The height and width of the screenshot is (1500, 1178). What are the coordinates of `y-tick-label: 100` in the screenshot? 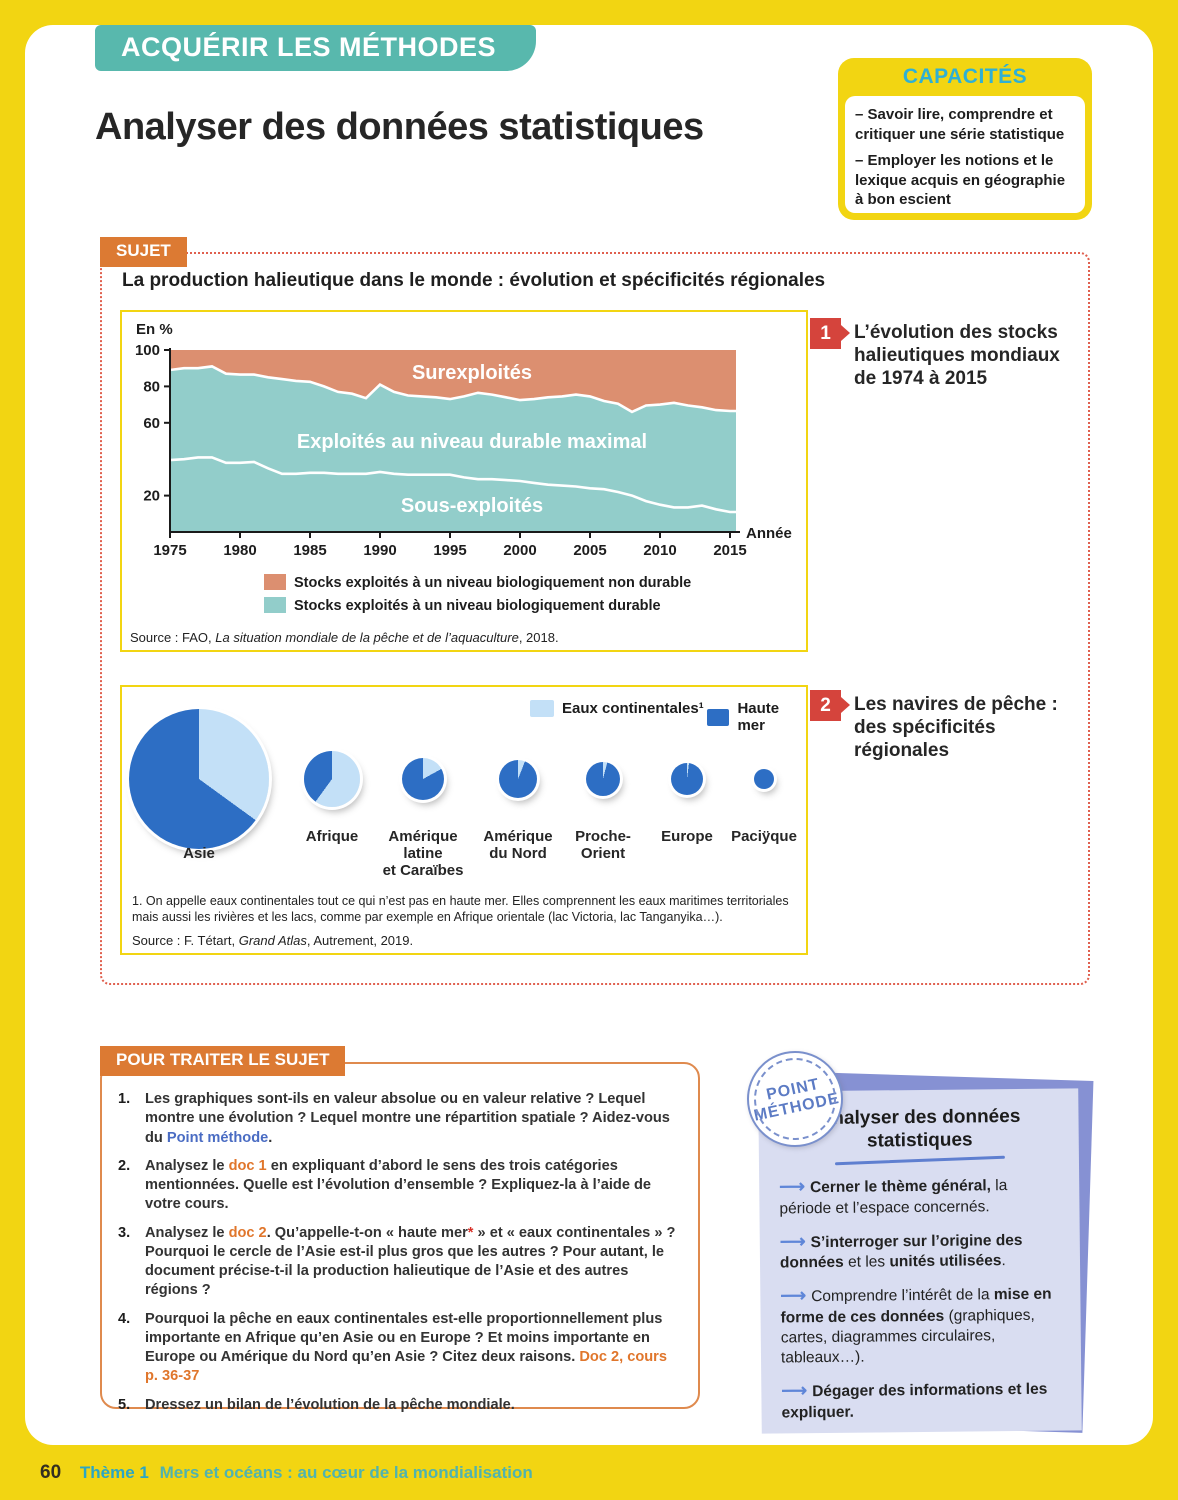 It's located at (147, 350).